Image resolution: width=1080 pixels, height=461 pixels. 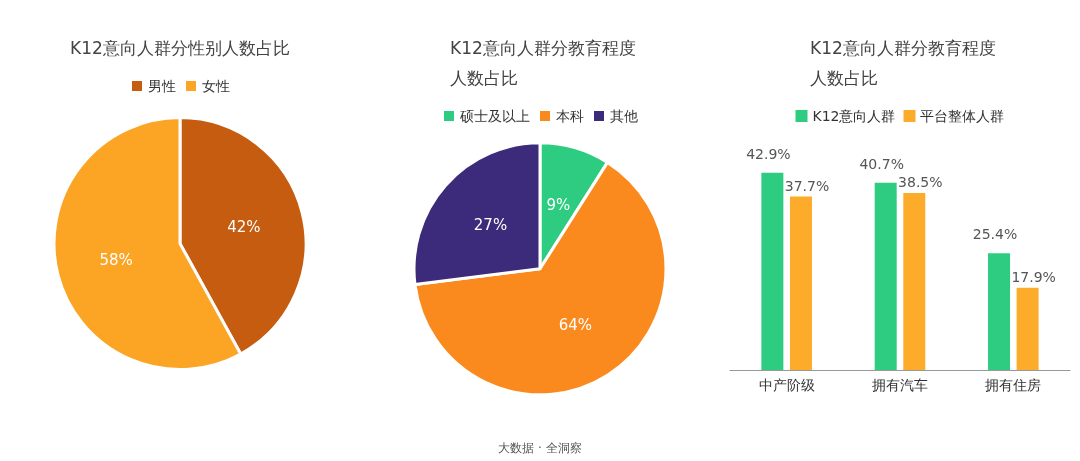 What do you see at coordinates (854, 116) in the screenshot?
I see `legend-label: K12意向人群` at bounding box center [854, 116].